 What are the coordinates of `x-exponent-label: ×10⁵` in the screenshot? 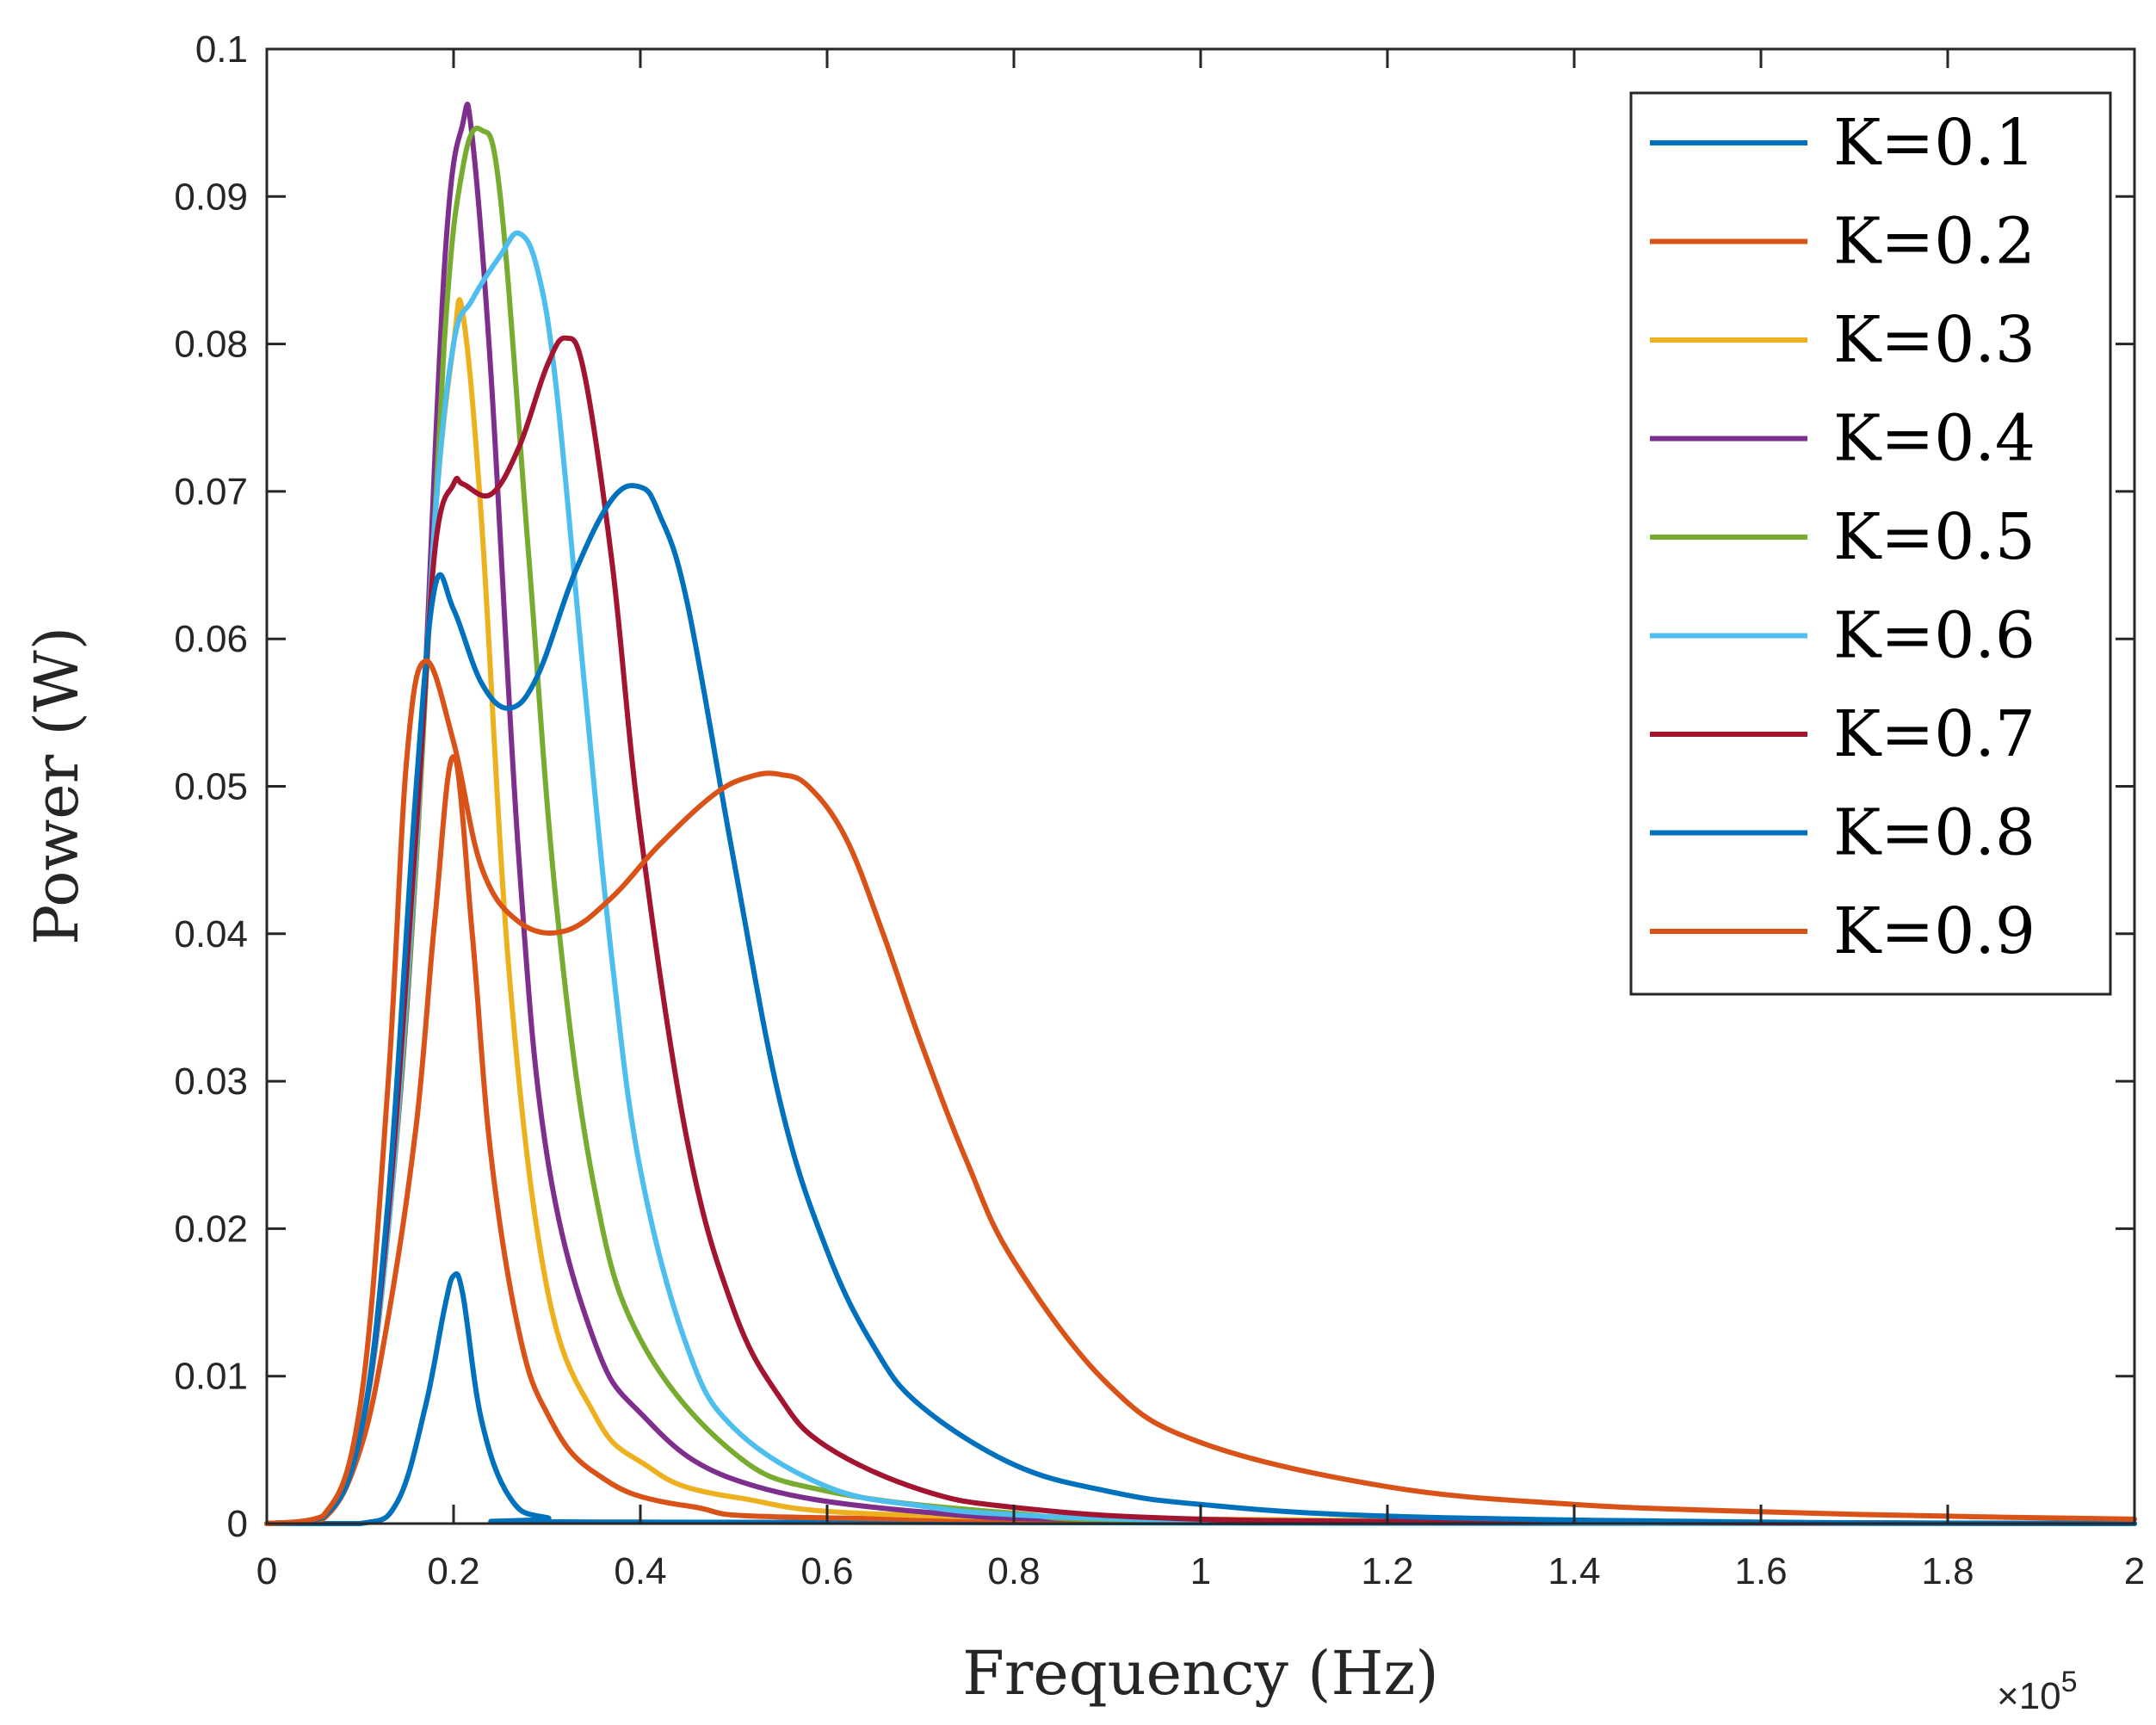 It's located at (2037, 1691).